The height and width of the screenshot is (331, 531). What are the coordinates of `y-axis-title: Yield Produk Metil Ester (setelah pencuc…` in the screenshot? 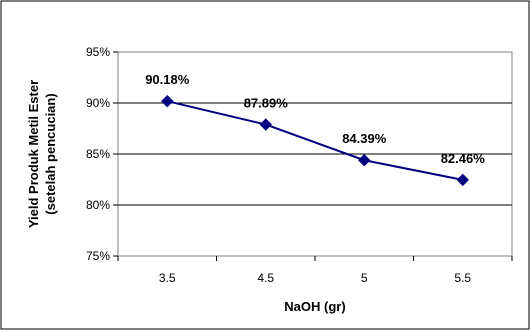 It's located at (42, 154).